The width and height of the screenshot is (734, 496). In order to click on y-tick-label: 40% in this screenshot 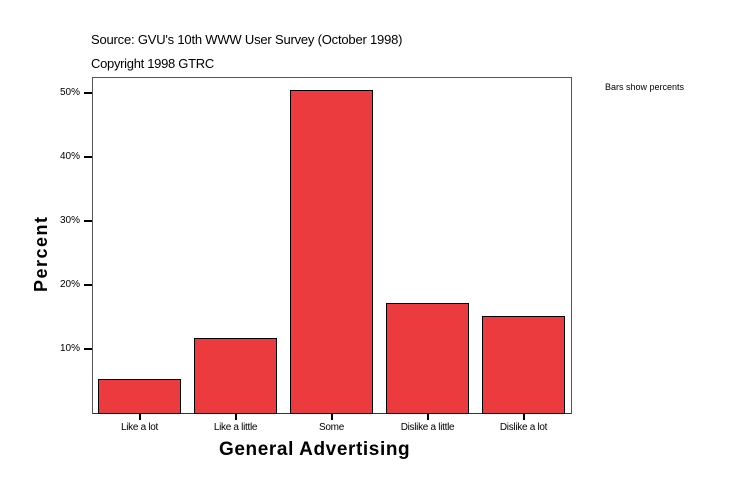, I will do `click(69, 156)`.